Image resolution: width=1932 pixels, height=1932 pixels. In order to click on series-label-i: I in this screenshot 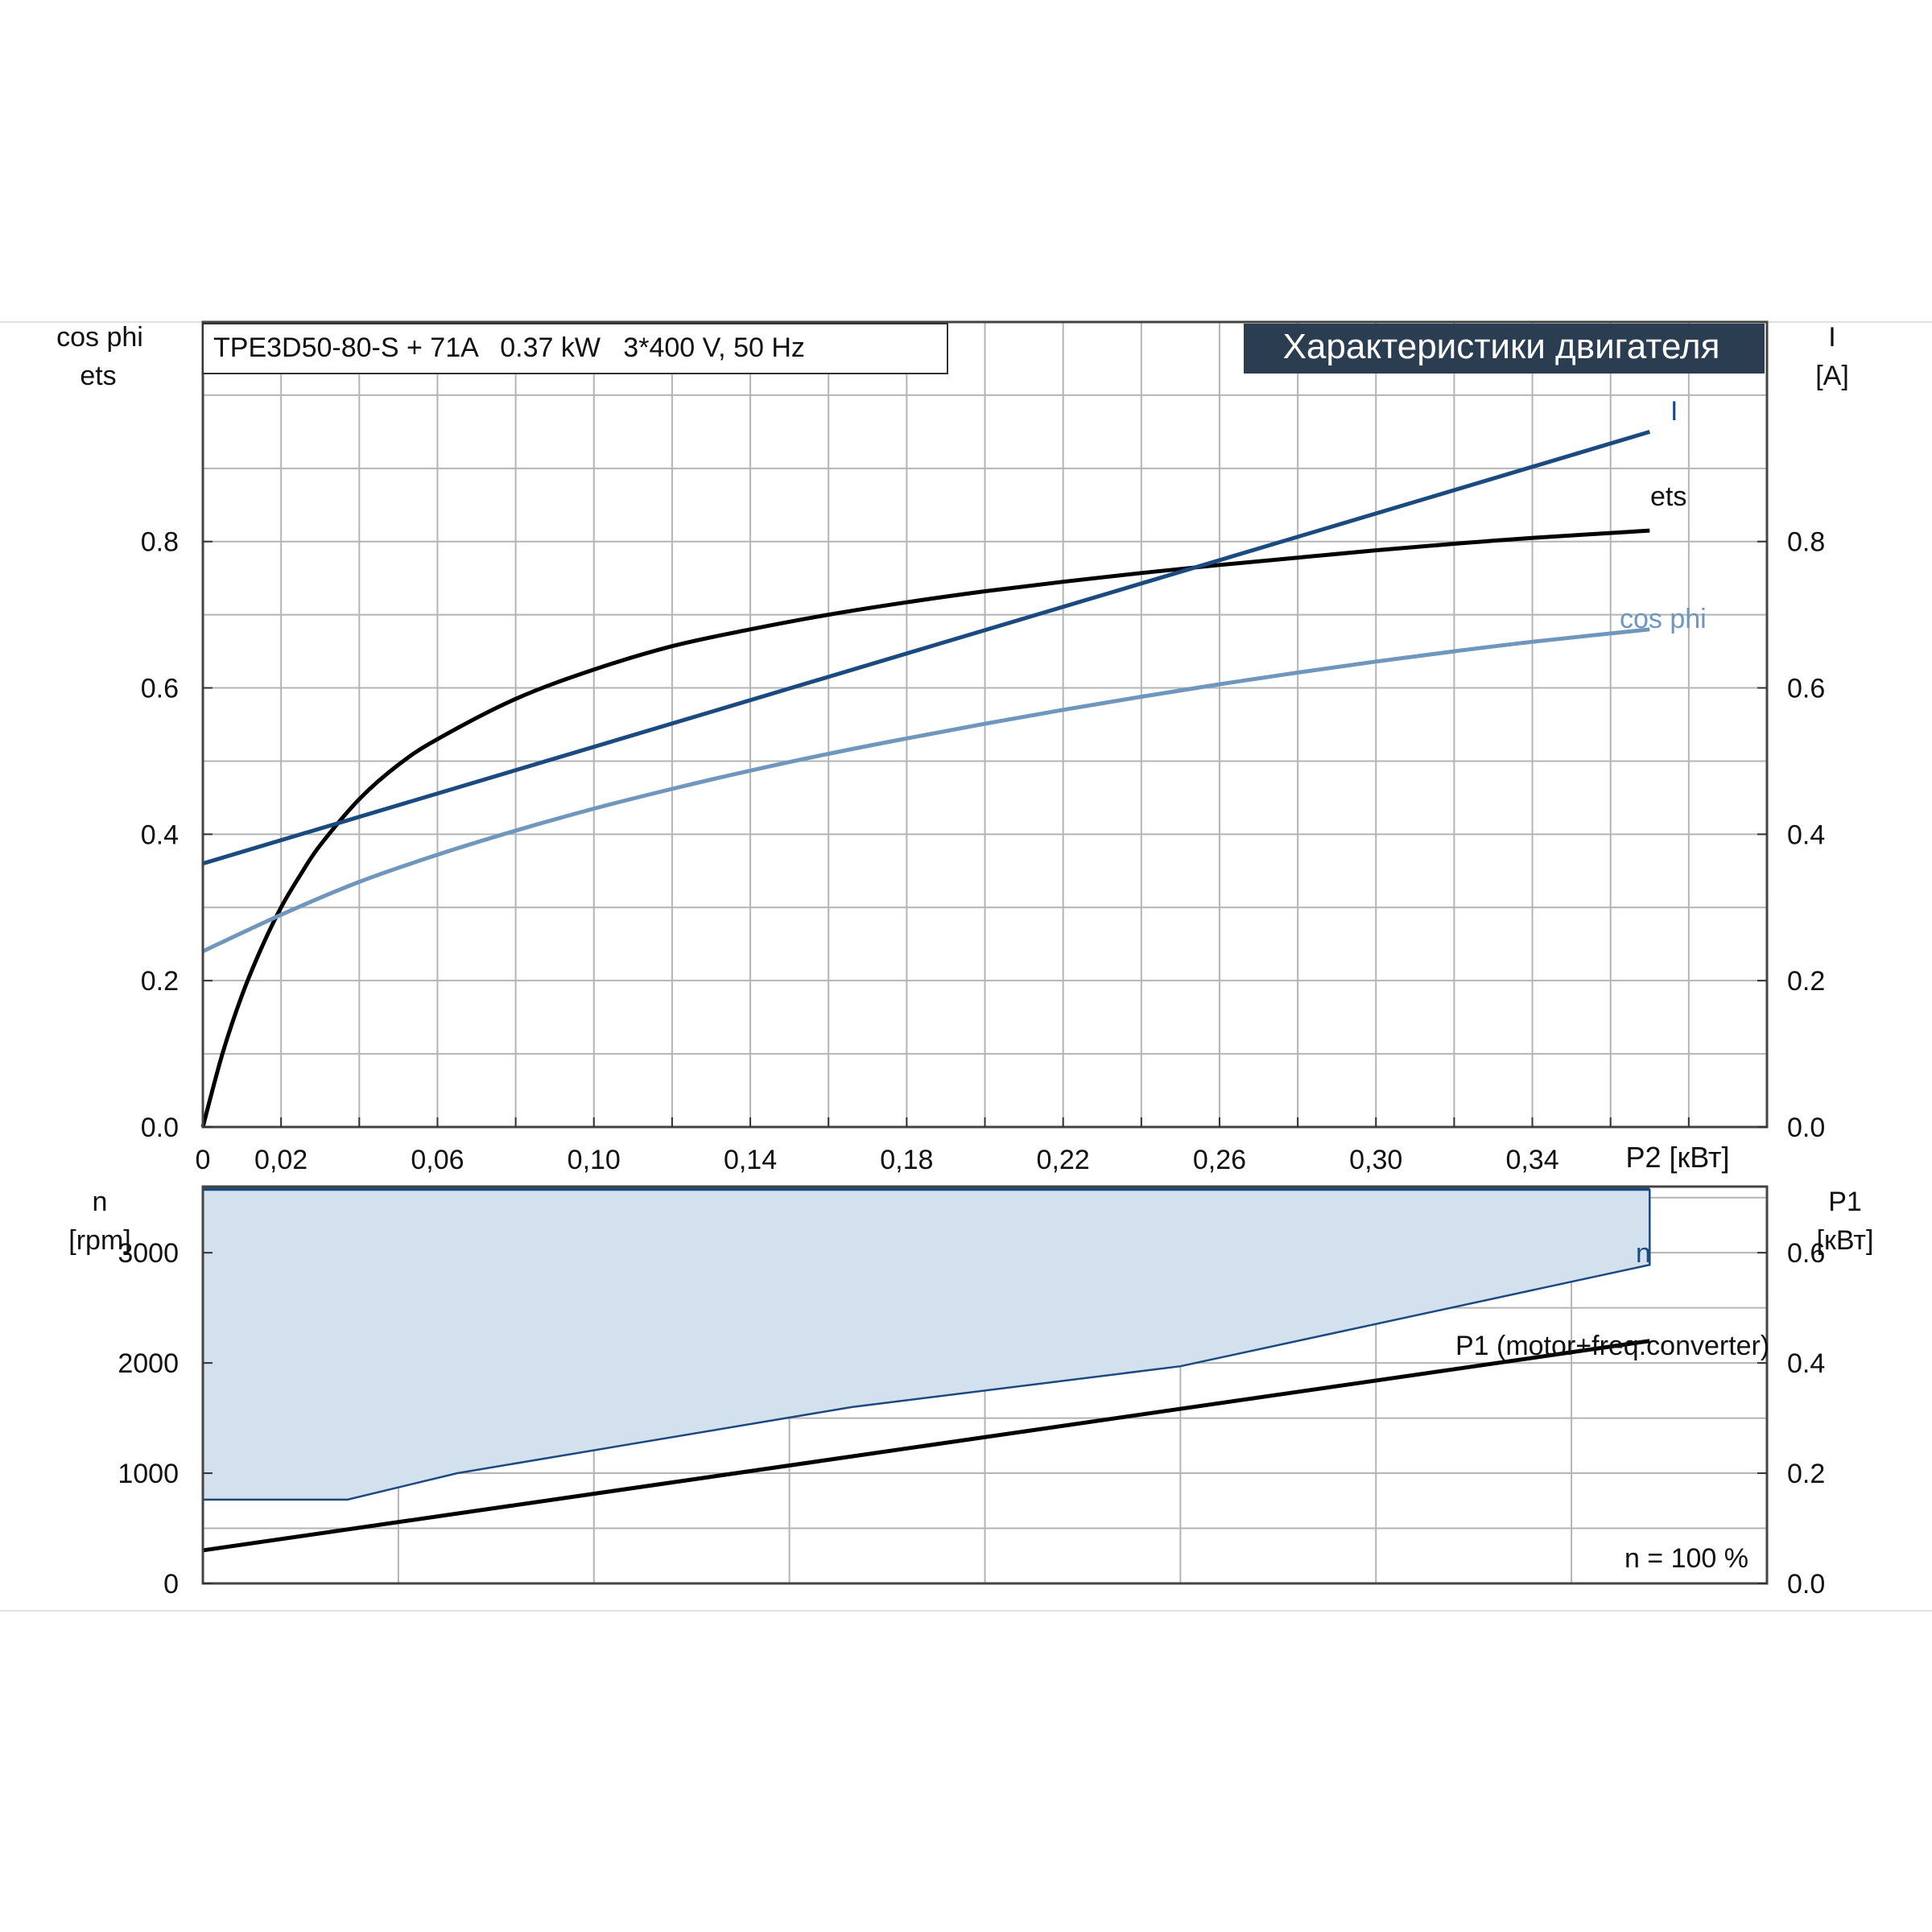, I will do `click(1674, 411)`.